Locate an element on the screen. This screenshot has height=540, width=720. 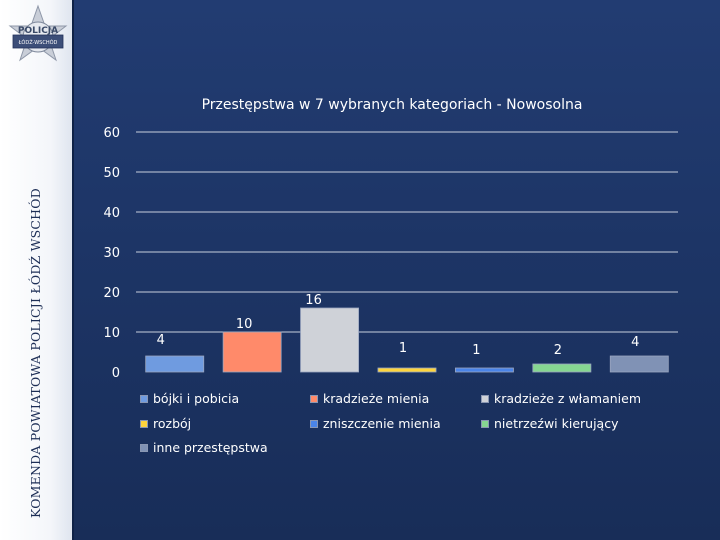
legend-item: rozbój is located at coordinates (165, 423).